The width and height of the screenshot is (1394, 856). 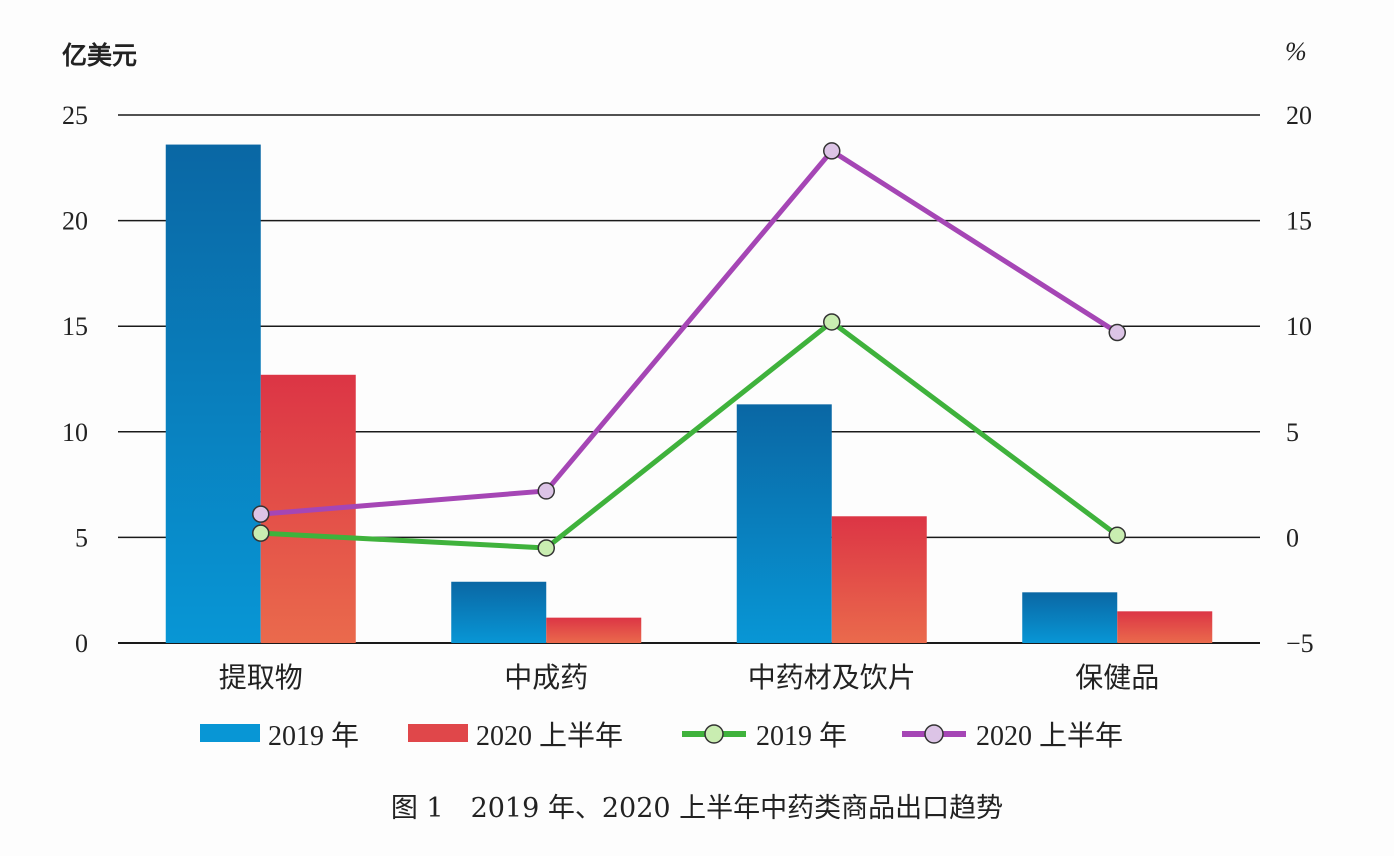 What do you see at coordinates (99, 55) in the screenshot?
I see `left-axis-unit: 亿美元` at bounding box center [99, 55].